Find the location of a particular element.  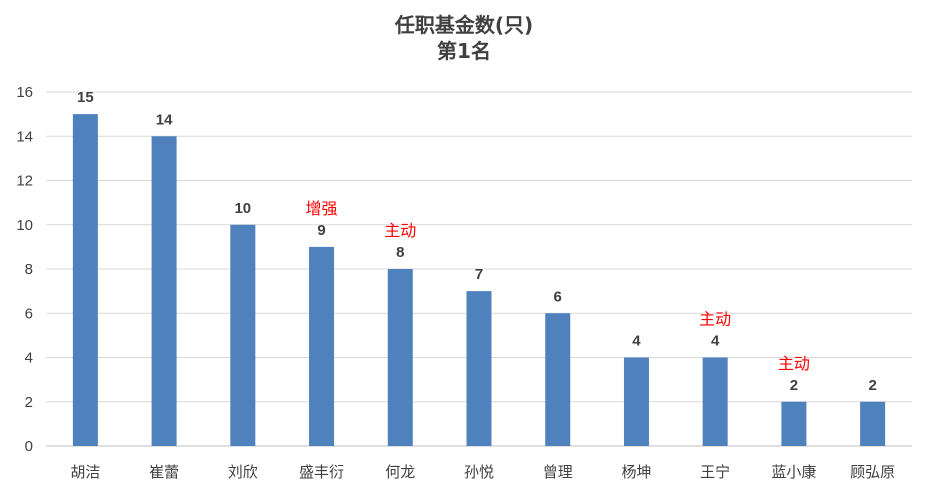

x-tick-label: 孙悦 is located at coordinates (479, 472).